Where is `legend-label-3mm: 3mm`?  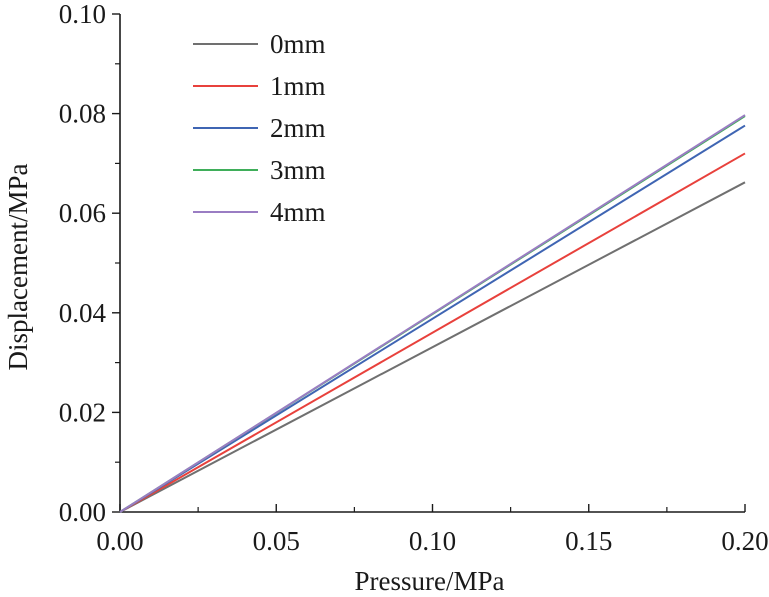 legend-label-3mm: 3mm is located at coordinates (298, 170).